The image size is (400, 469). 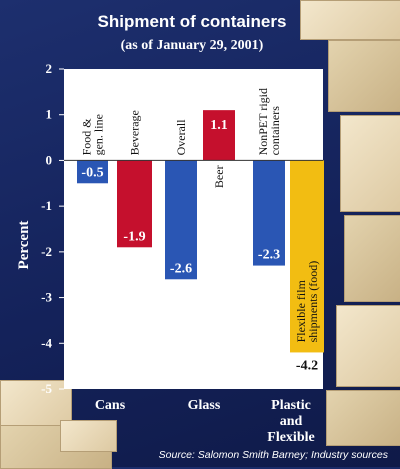 I want to click on y-tick-label: 2, so click(x=49, y=68).